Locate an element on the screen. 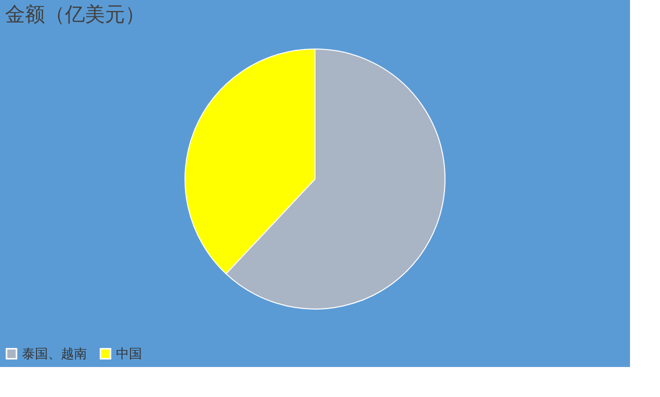 The width and height of the screenshot is (660, 397). legend-label: 泰国、越南 is located at coordinates (54, 354).